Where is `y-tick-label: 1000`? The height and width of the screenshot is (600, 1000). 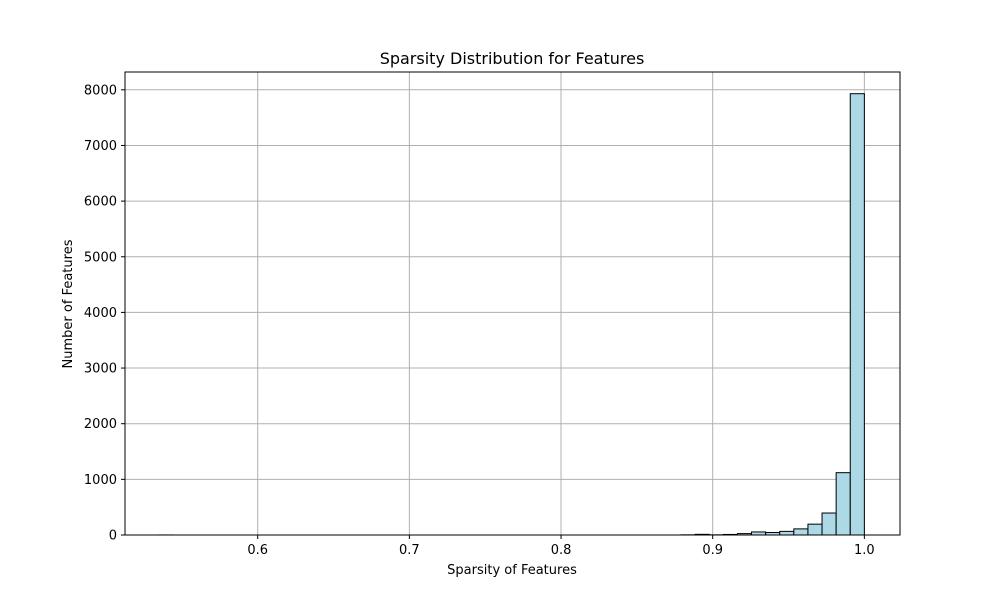
y-tick-label: 1000 is located at coordinates (100, 480).